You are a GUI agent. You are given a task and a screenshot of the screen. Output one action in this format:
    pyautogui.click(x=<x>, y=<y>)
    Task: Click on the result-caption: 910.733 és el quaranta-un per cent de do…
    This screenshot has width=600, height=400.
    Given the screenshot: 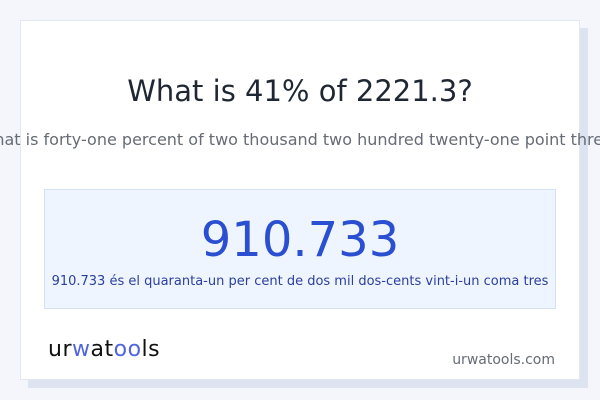 What is the action you would take?
    pyautogui.click(x=300, y=281)
    